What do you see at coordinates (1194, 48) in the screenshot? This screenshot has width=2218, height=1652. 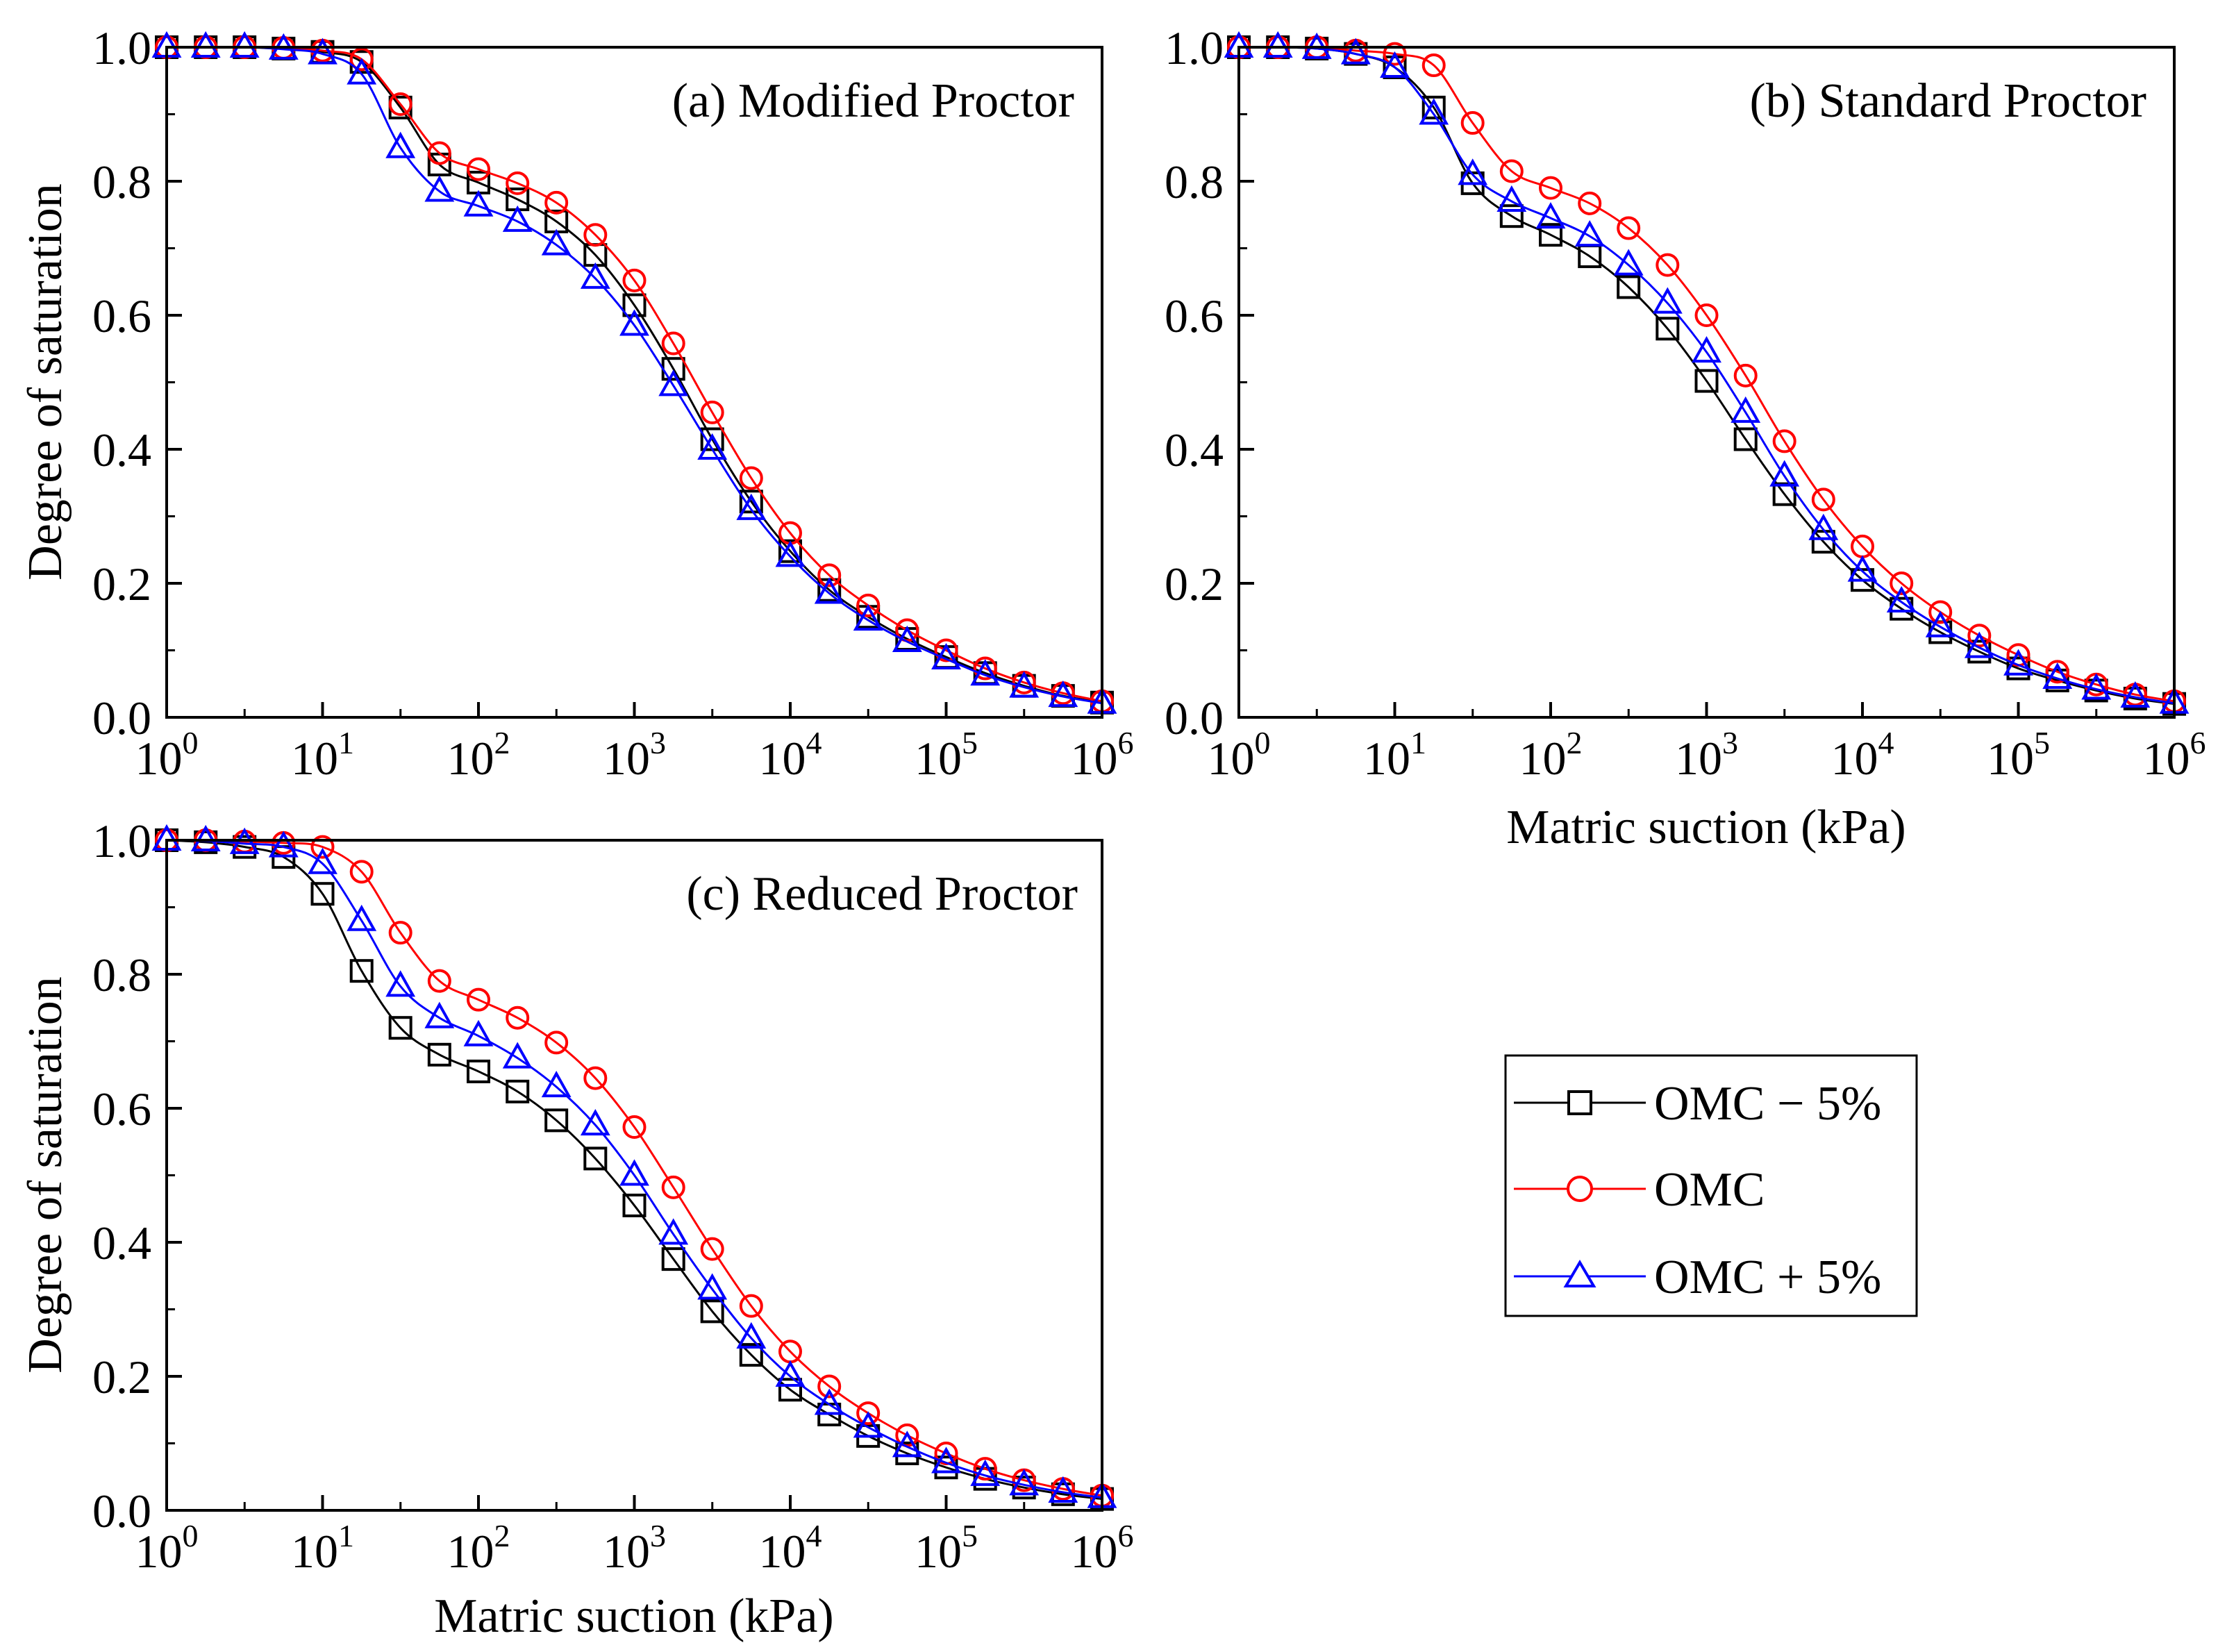 I see `y-tick-label: 1.0` at bounding box center [1194, 48].